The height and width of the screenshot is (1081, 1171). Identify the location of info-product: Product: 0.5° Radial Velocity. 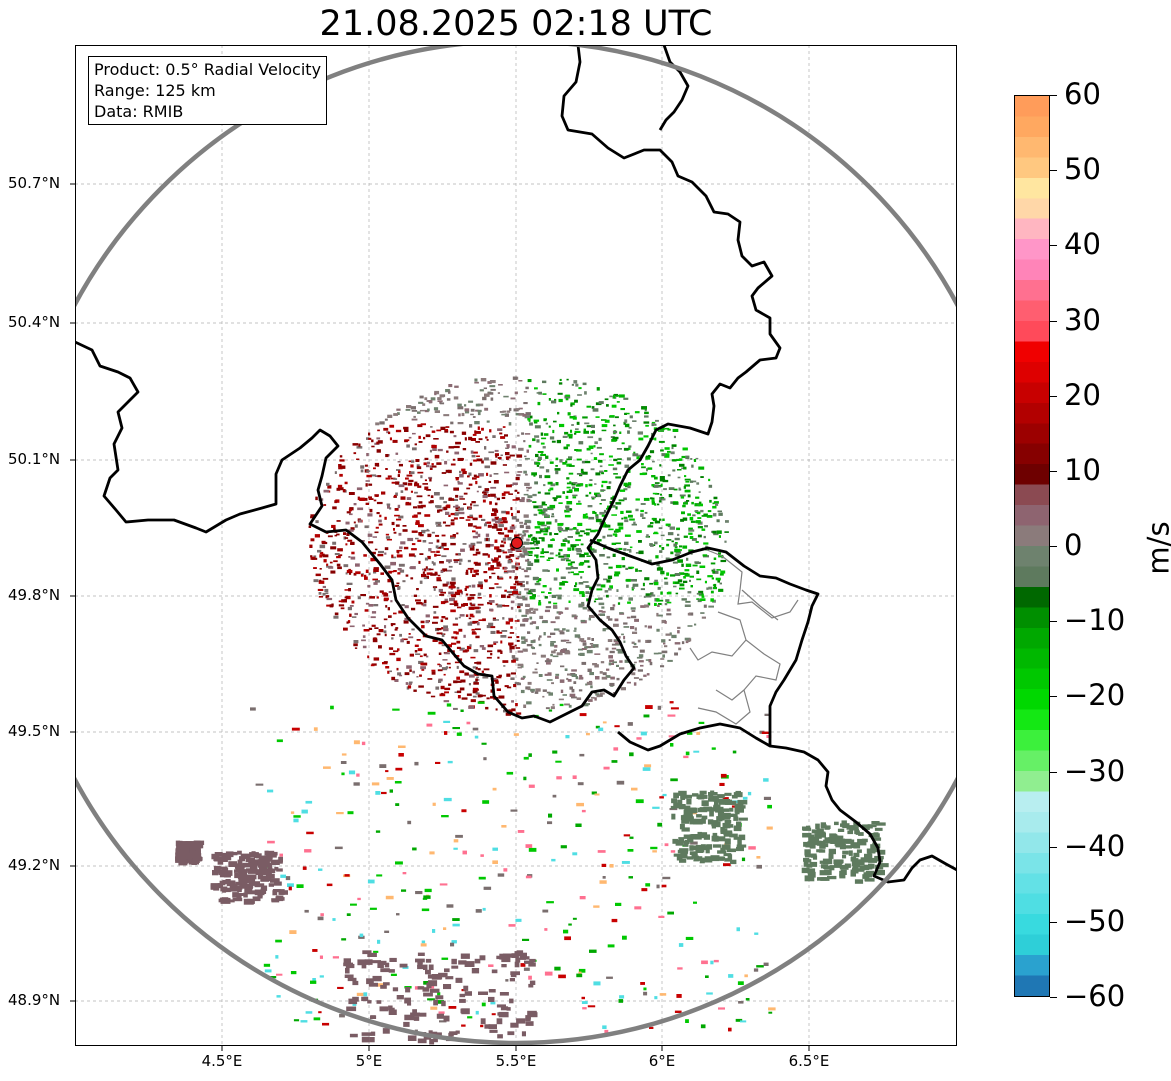
(208, 69).